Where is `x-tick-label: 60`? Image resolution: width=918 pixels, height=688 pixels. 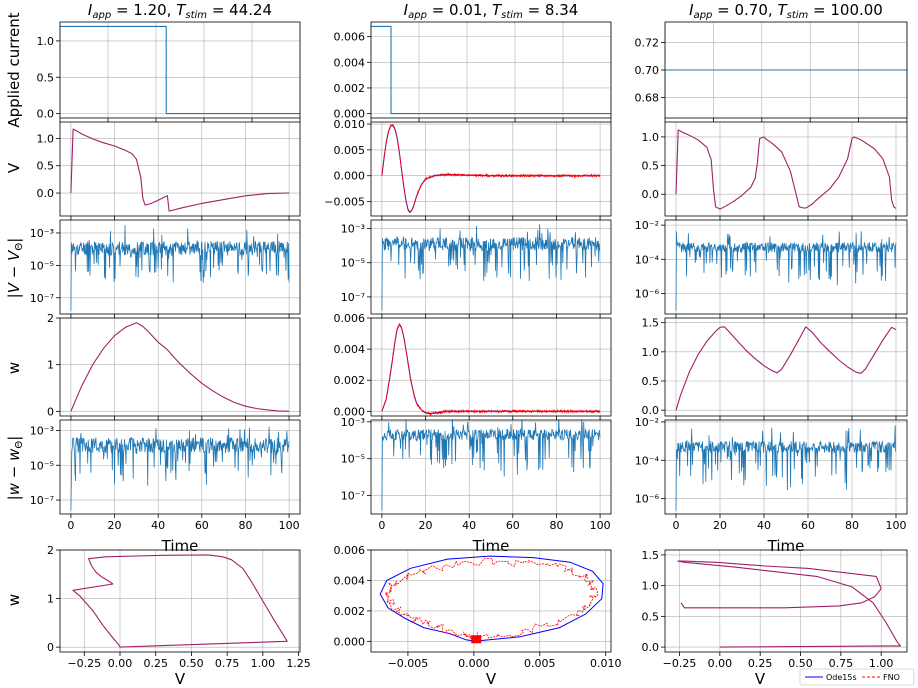 x-tick-label: 60 is located at coordinates (808, 525).